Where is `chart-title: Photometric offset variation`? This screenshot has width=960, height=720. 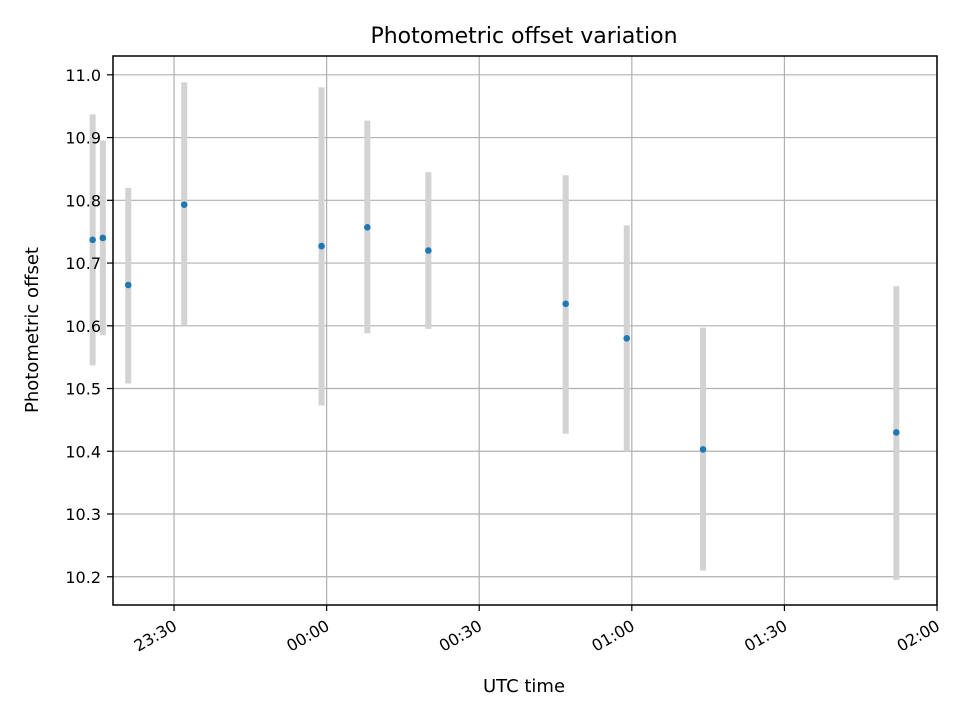
chart-title: Photometric offset variation is located at coordinates (523, 36).